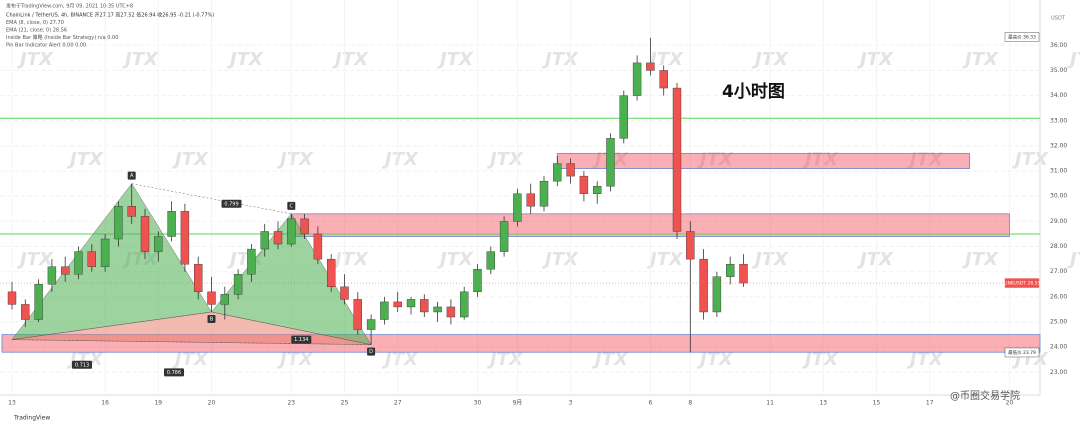 The image size is (1080, 427). I want to click on pattern-point-label: C, so click(292, 206).